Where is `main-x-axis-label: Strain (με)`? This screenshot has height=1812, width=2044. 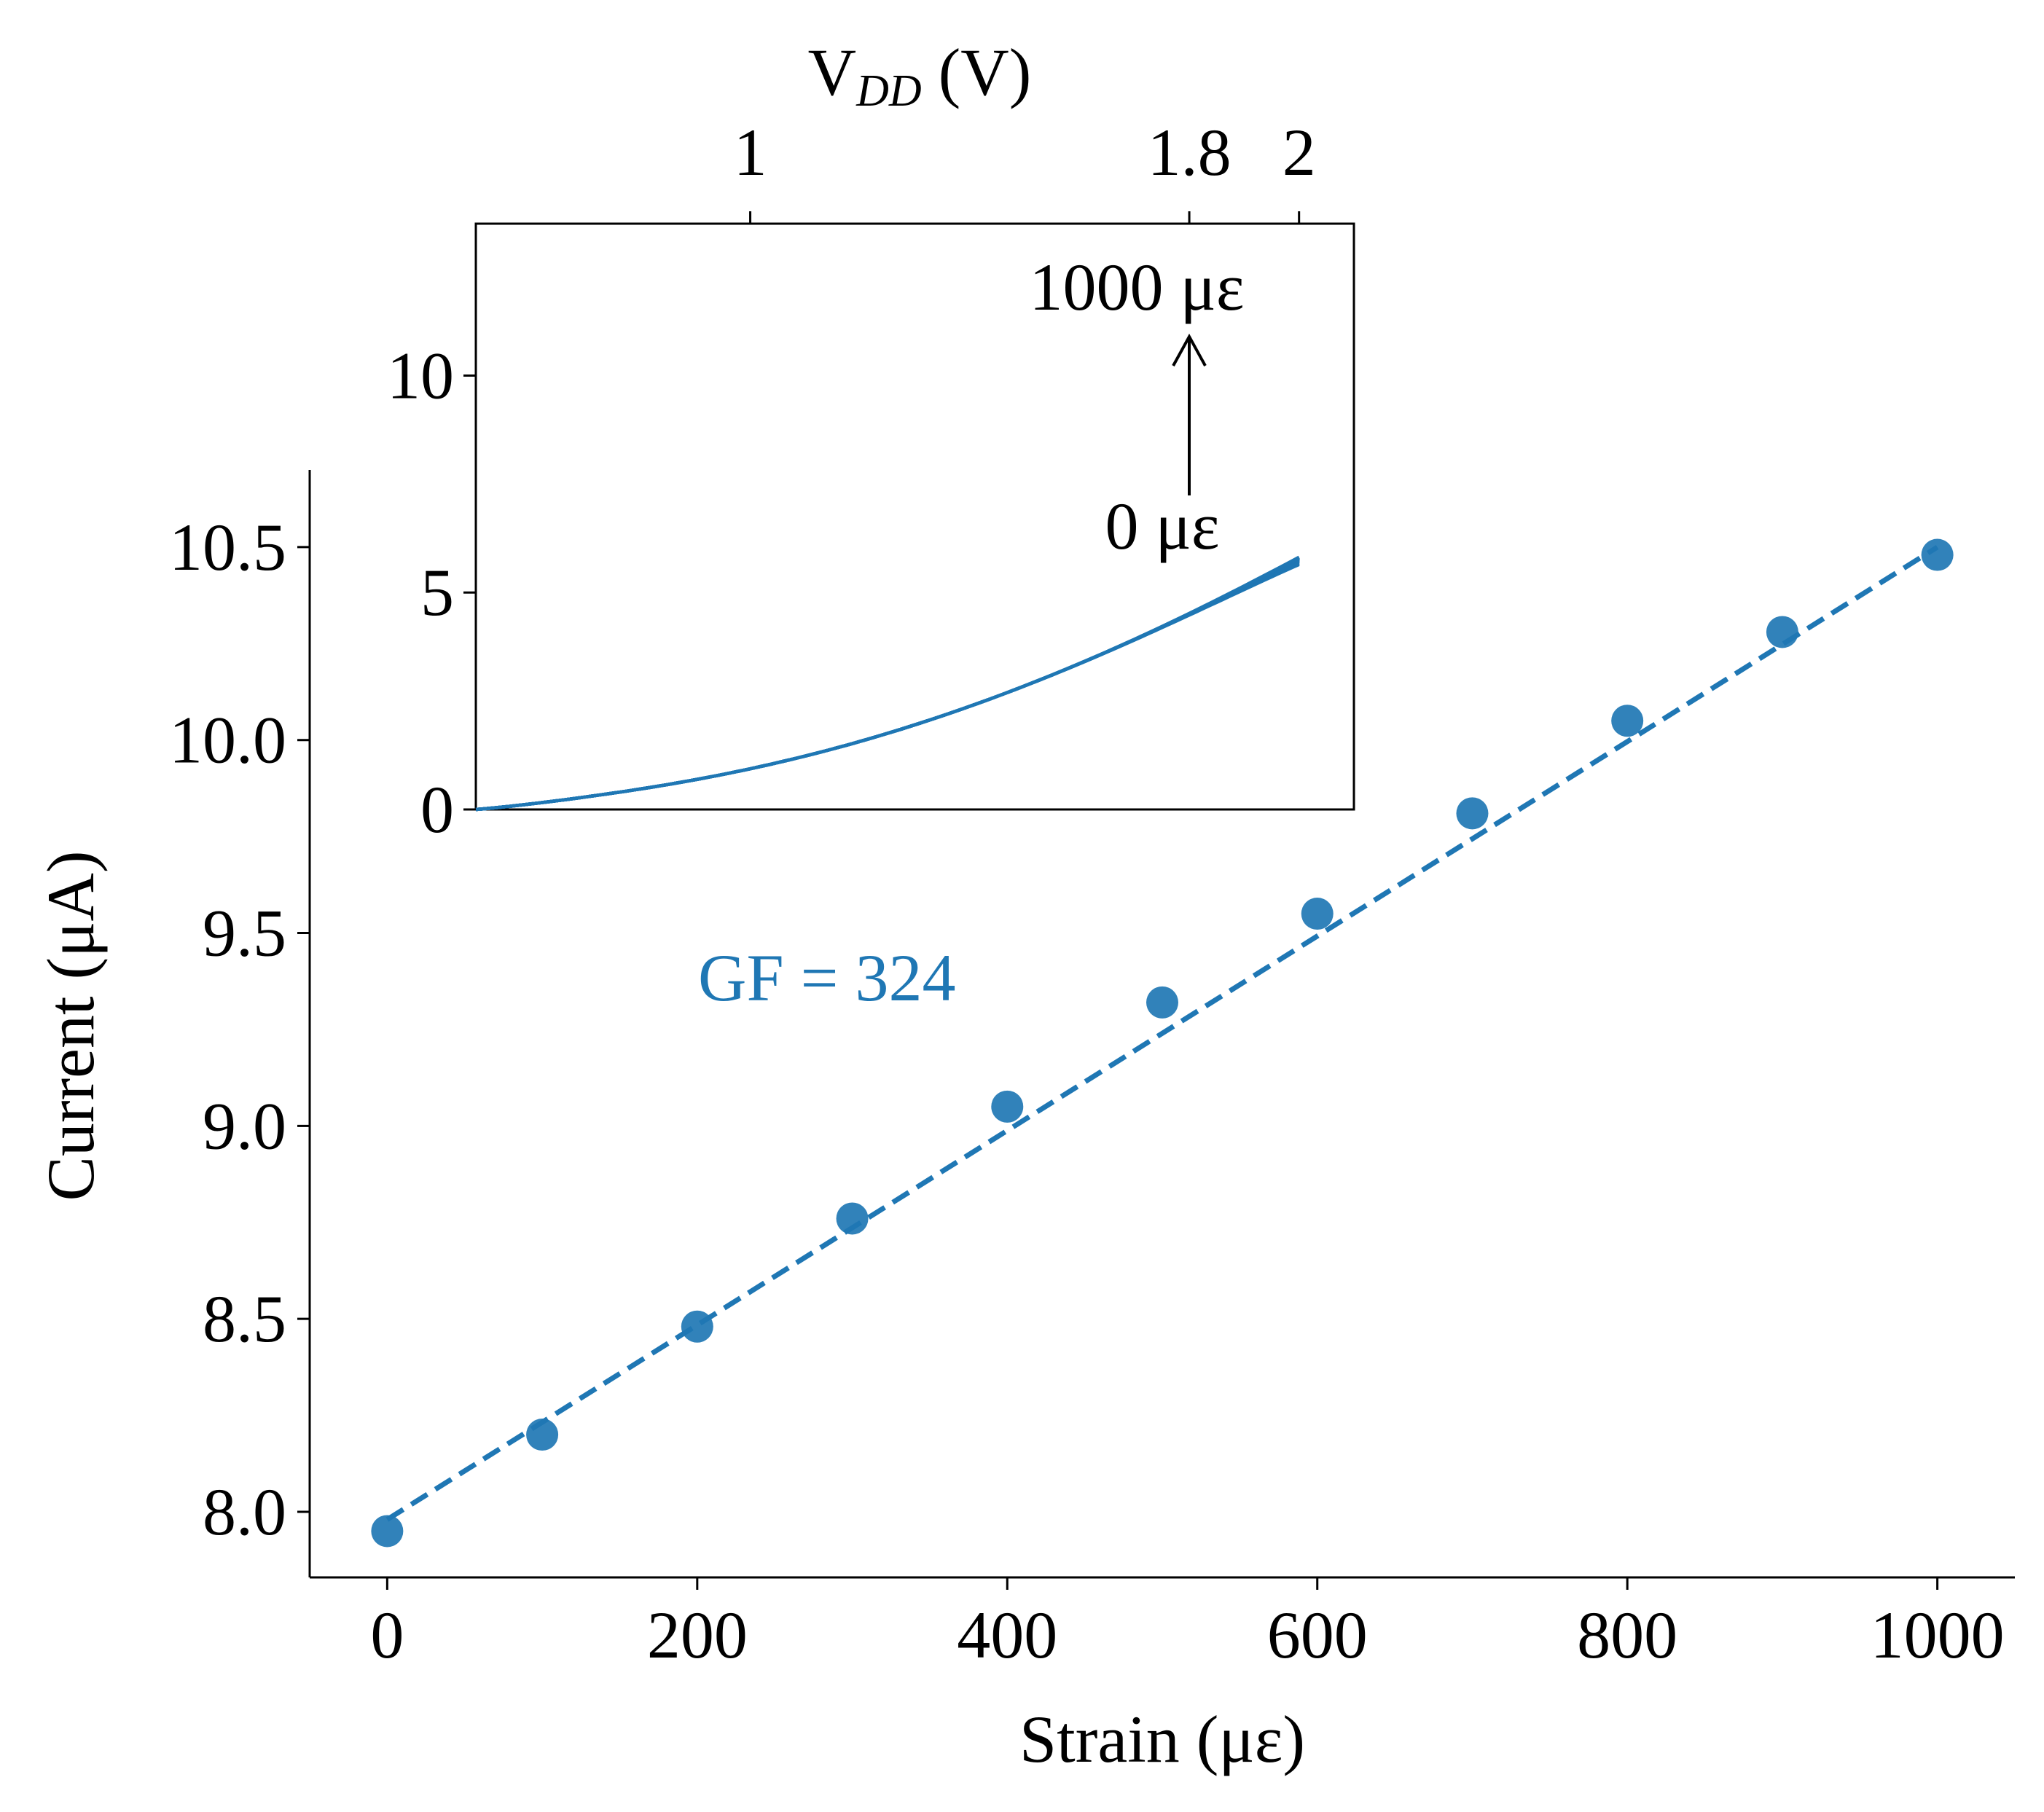 main-x-axis-label: Strain (με) is located at coordinates (1162, 1739).